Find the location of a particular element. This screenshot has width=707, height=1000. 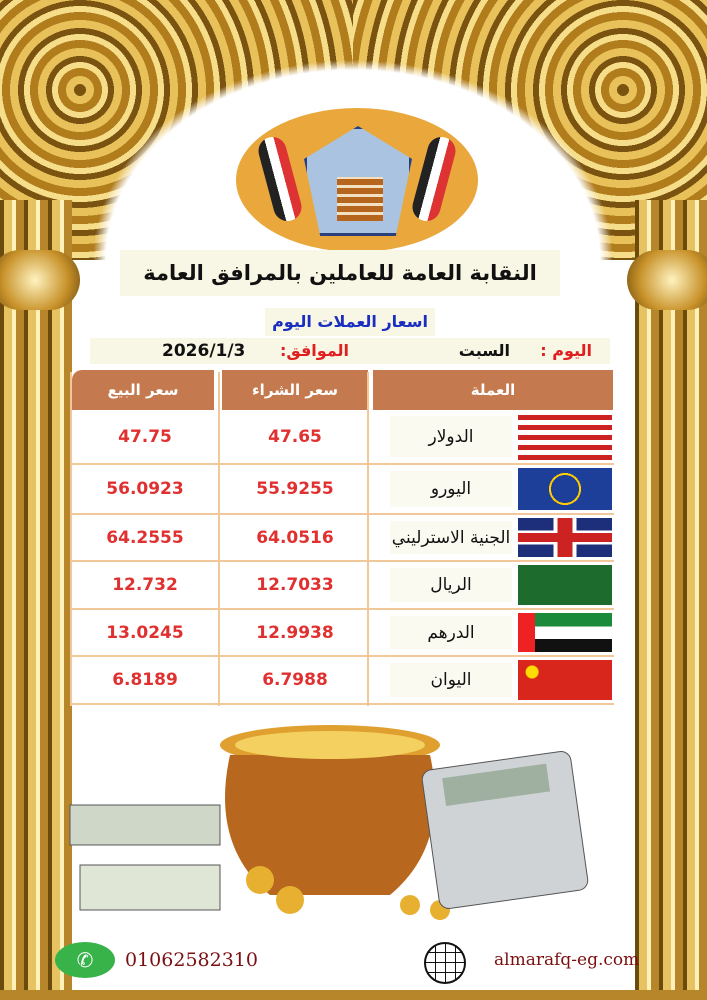

whatsapp-icon: ✆ is located at coordinates (85, 960).